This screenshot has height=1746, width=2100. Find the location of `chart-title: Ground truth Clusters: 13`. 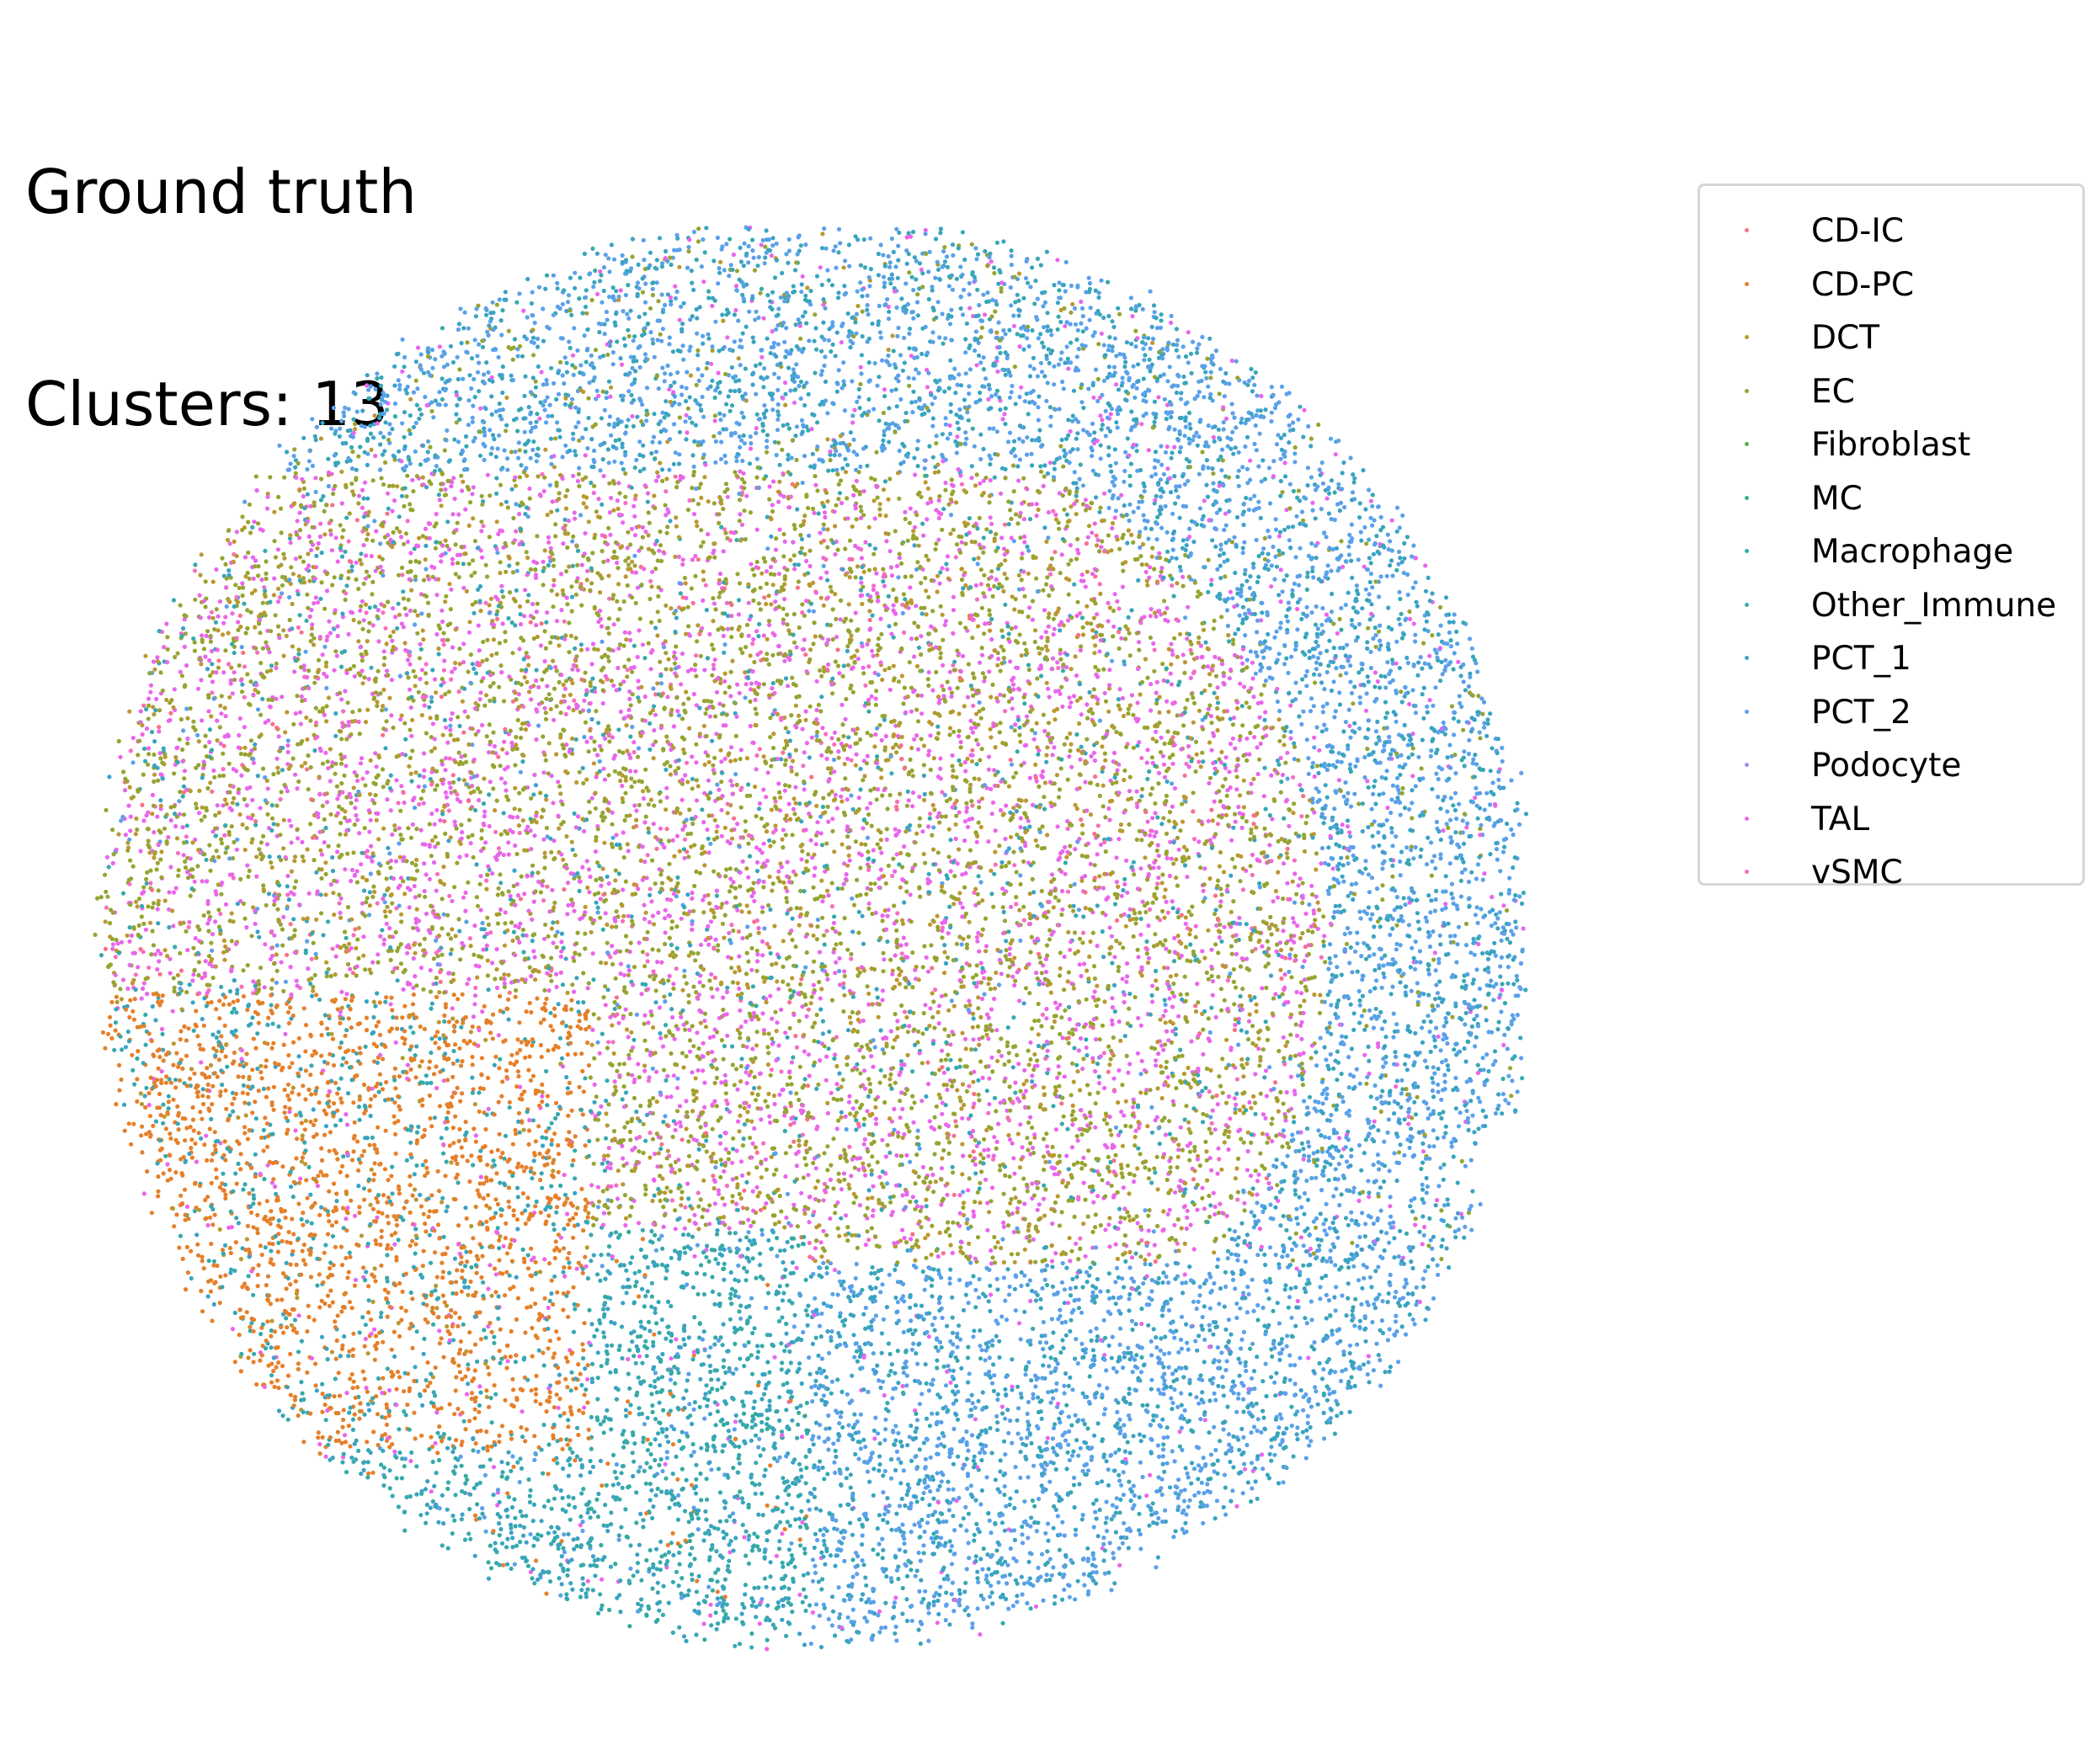

chart-title: Ground truth Clusters: 13 is located at coordinates (221, 262).